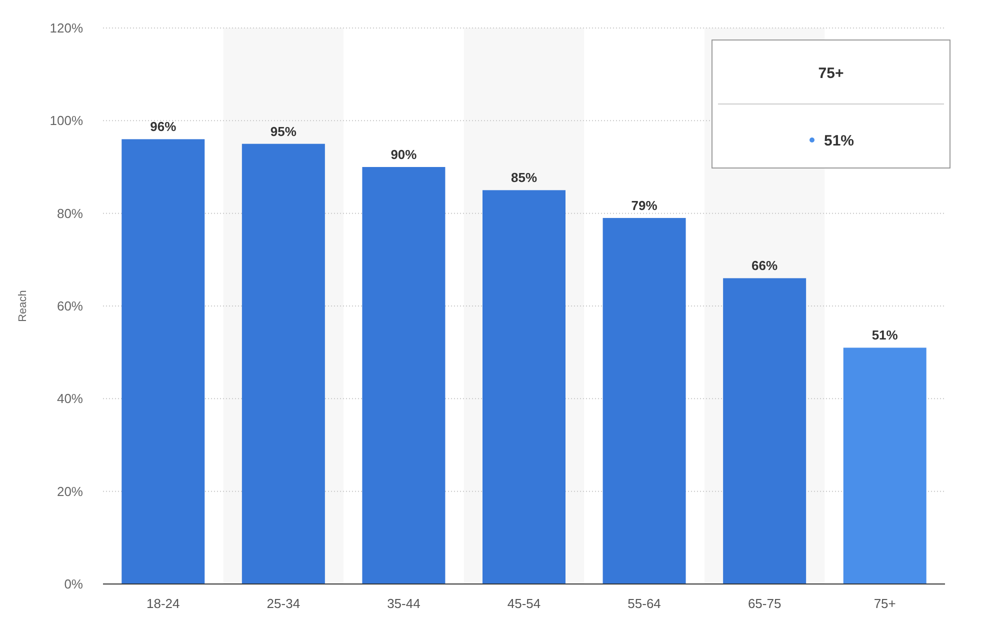 The width and height of the screenshot is (988, 632). What do you see at coordinates (23, 306) in the screenshot?
I see `y-axis-title: Reach` at bounding box center [23, 306].